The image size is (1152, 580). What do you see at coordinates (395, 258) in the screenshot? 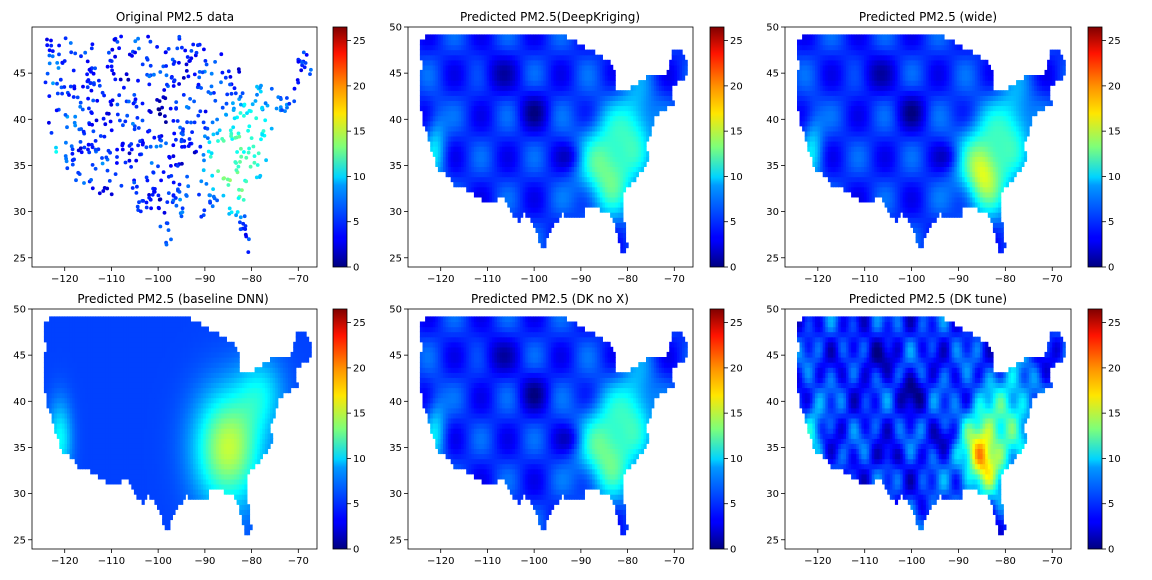
I see `y-tick-label: 25` at bounding box center [395, 258].